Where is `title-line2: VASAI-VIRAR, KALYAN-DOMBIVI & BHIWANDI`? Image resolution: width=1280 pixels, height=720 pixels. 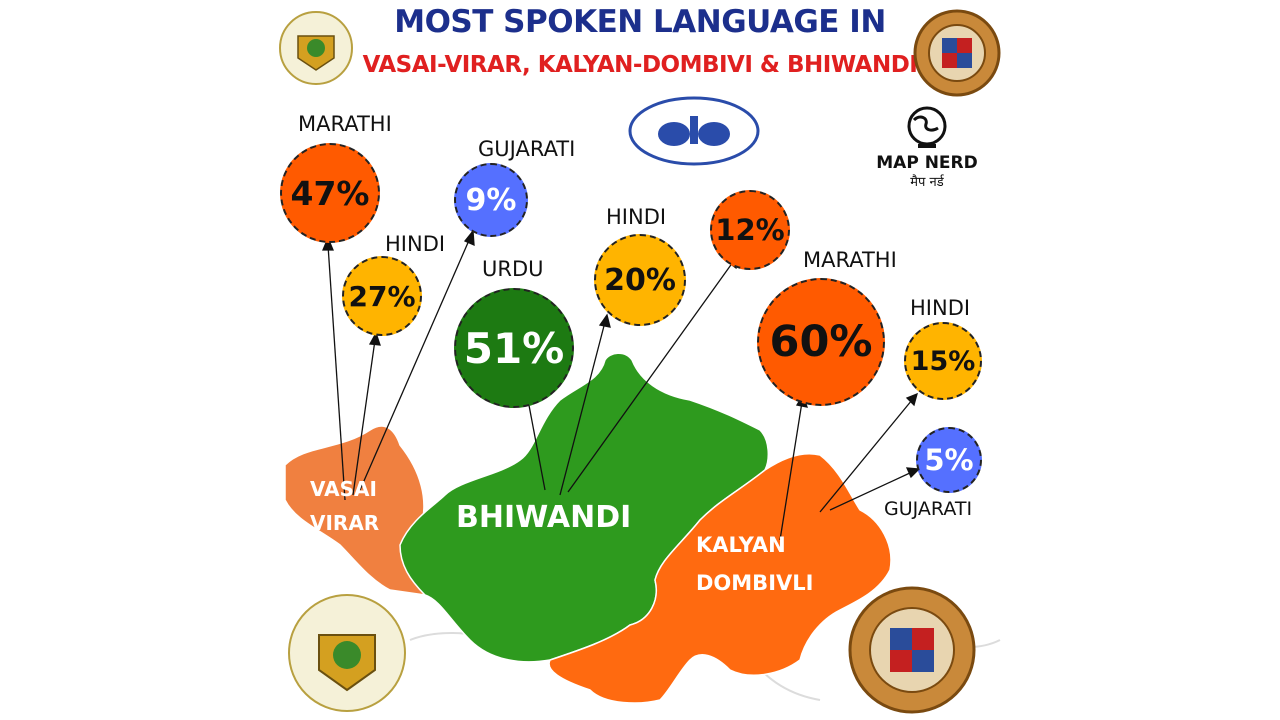 title-line2: VASAI-VIRAR, KALYAN-DOMBIVI & BHIWANDI is located at coordinates (640, 65).